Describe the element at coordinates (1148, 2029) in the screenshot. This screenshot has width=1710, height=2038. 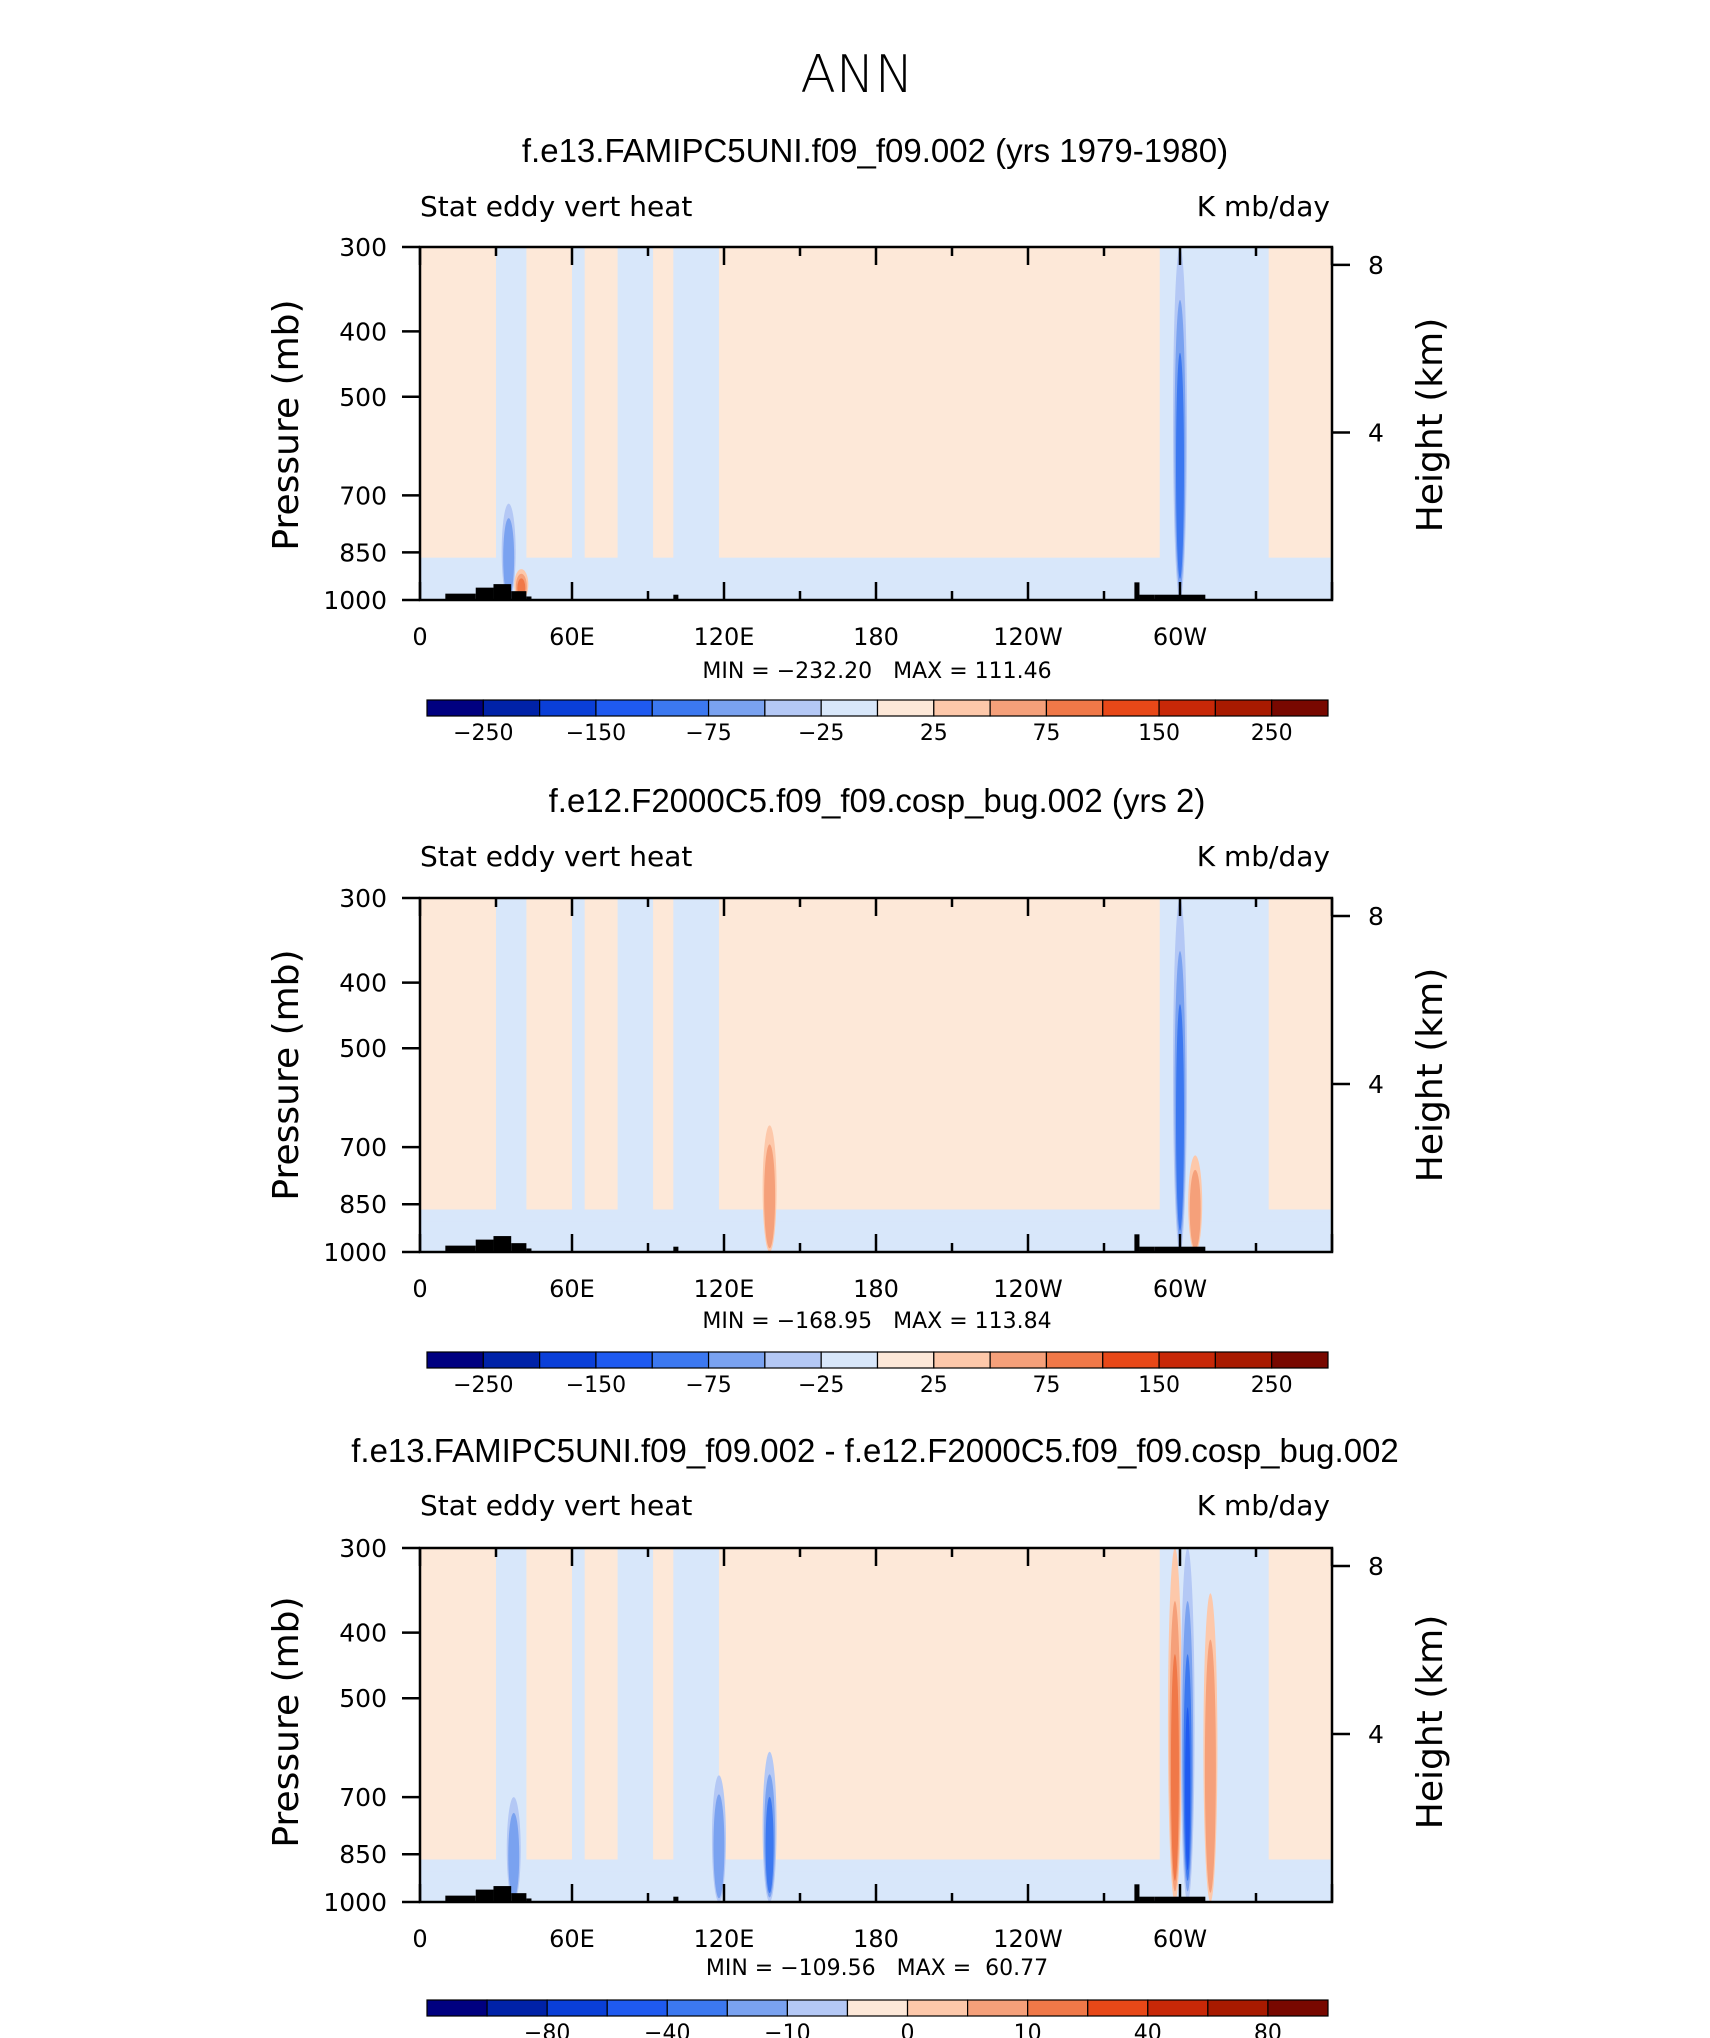
I see `colorbar-label: 40` at that location.